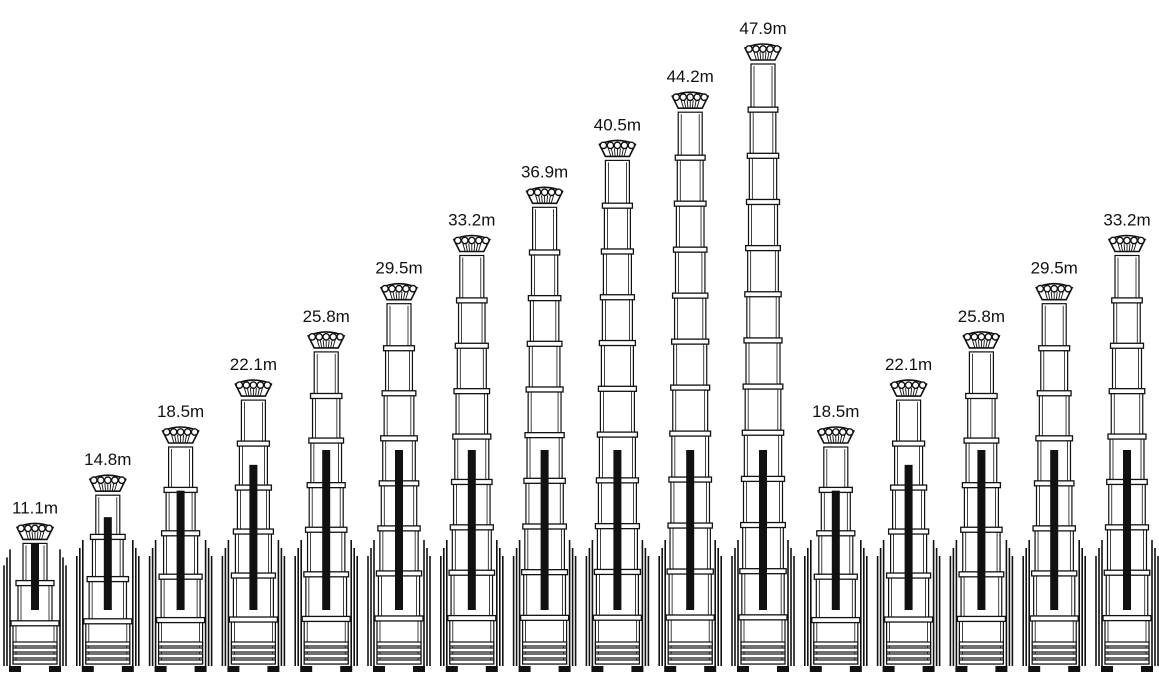 The width and height of the screenshot is (1159, 676). What do you see at coordinates (326, 489) in the screenshot?
I see `mast-5: 25.8m` at bounding box center [326, 489].